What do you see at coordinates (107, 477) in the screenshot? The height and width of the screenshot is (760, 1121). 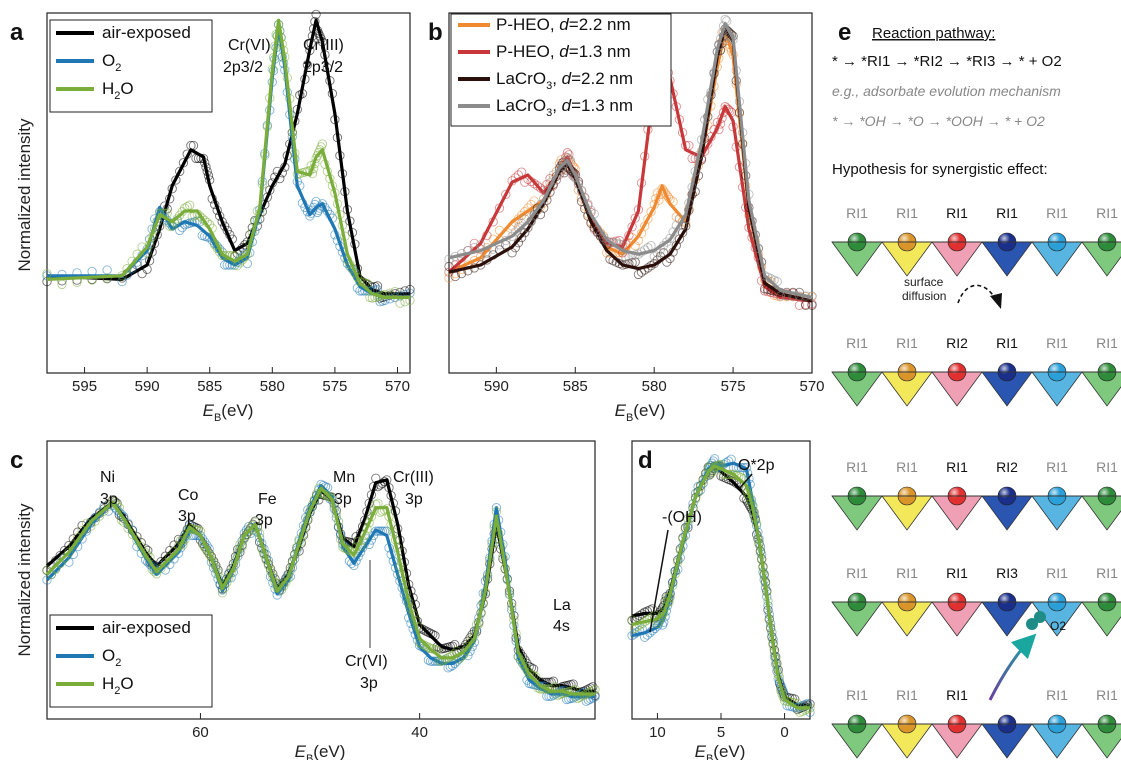 I see `annot-c-ni: Ni` at bounding box center [107, 477].